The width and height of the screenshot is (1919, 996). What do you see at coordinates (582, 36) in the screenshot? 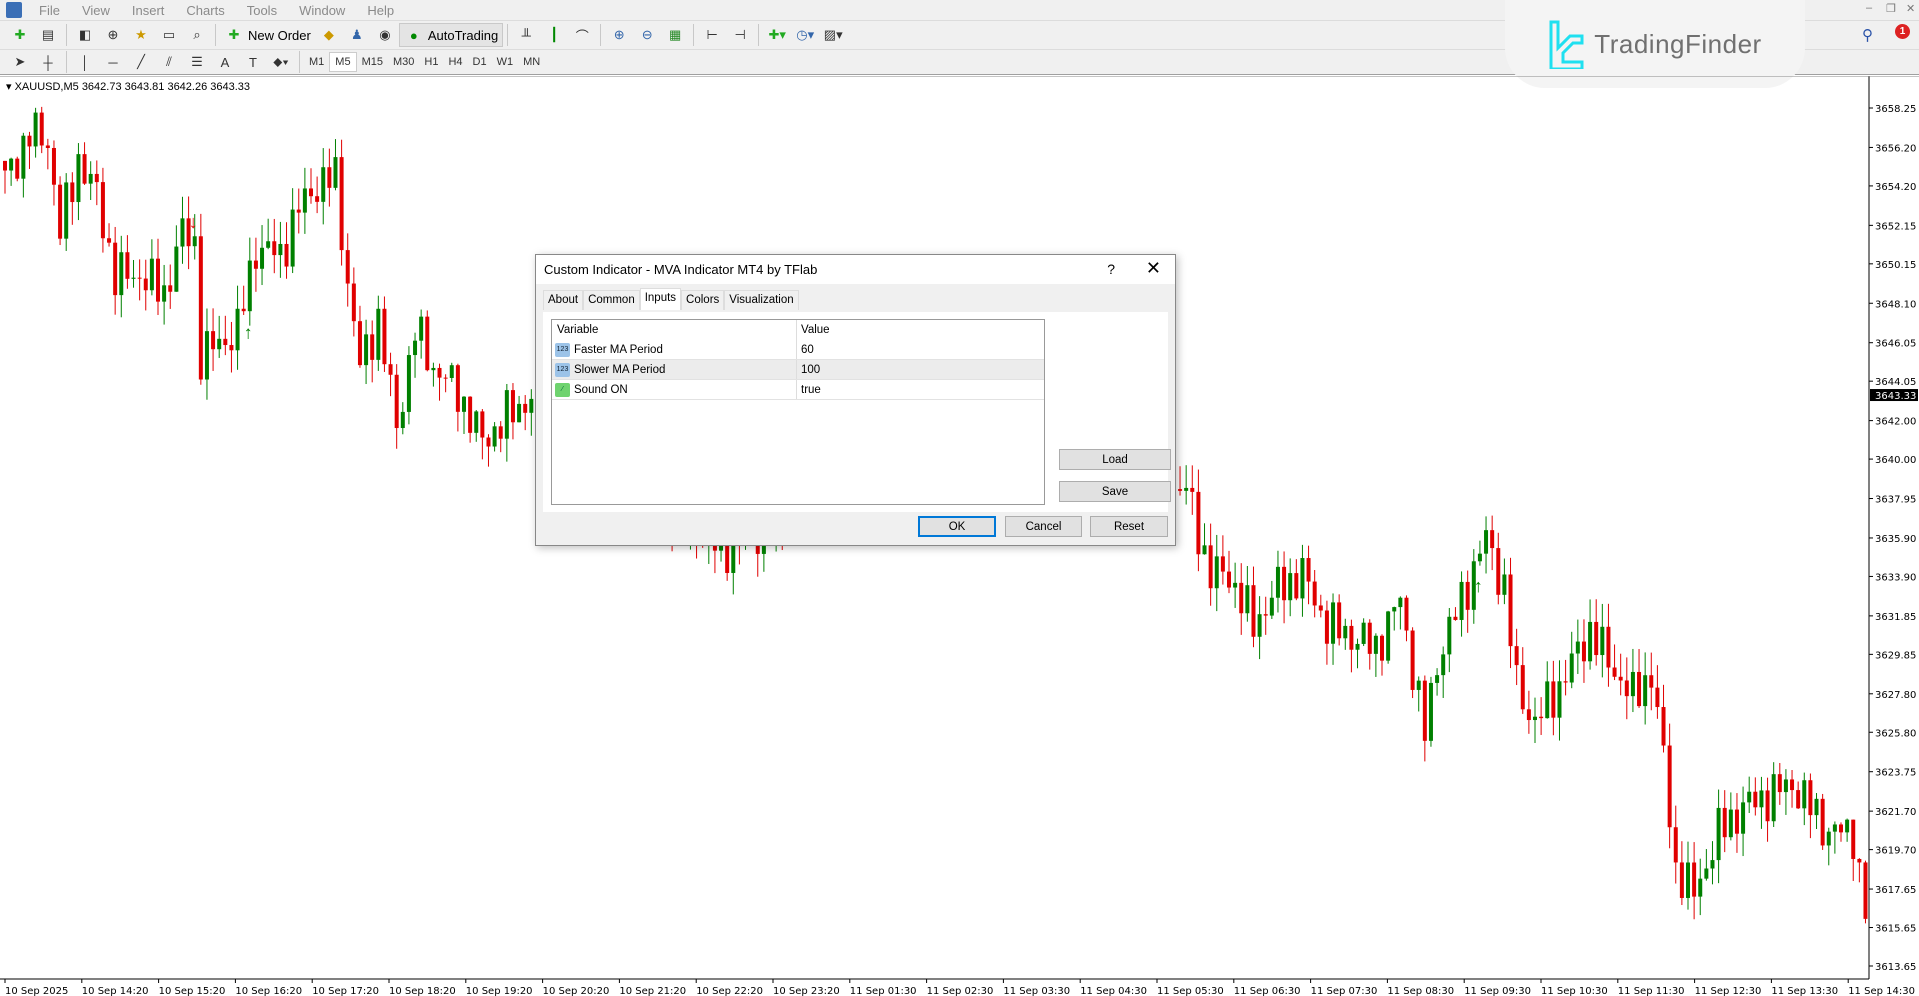
I see `line-chart-icon: ⌒` at bounding box center [582, 36].